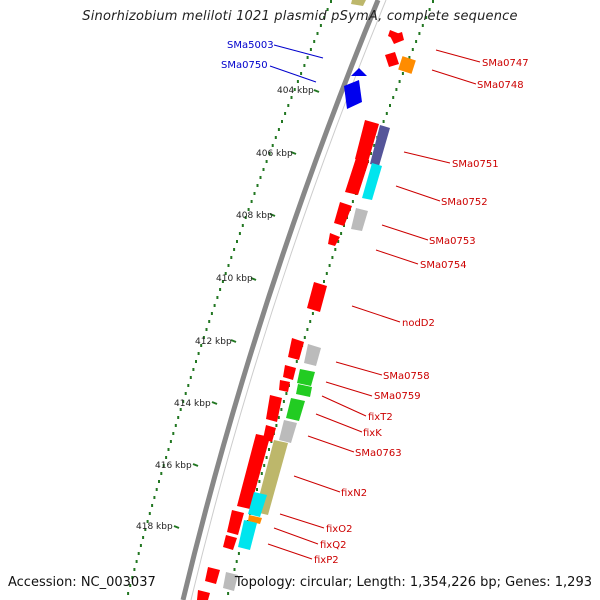  Describe the element at coordinates (317, 297) in the screenshot. I see `gene-nodD2` at that location.